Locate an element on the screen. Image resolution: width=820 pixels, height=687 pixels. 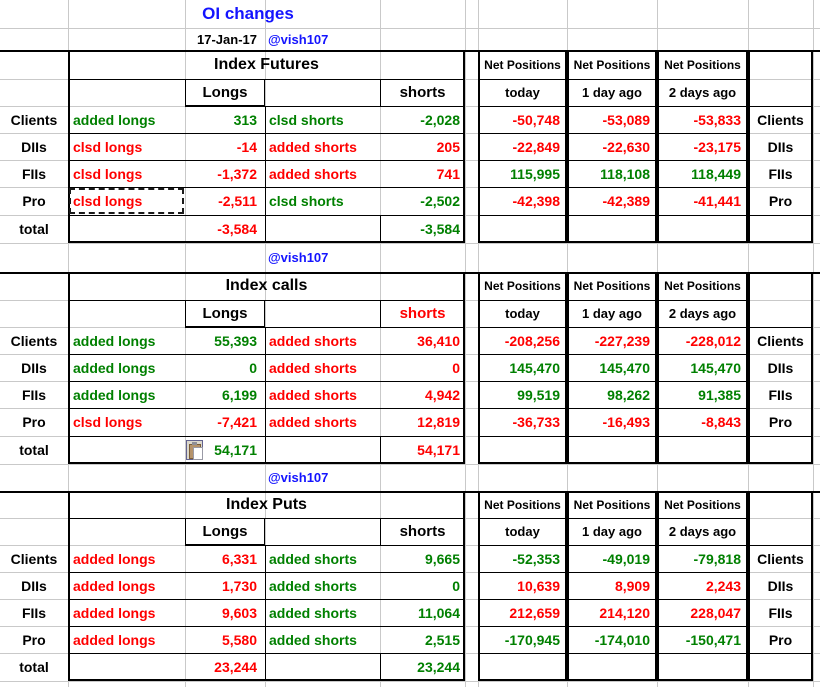
cell-short-value: 11,064 is located at coordinates (438, 612).